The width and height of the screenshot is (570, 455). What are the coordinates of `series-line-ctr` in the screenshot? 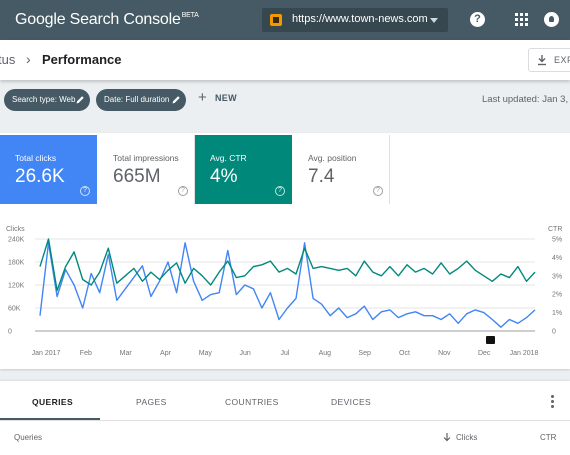 It's located at (287, 265).